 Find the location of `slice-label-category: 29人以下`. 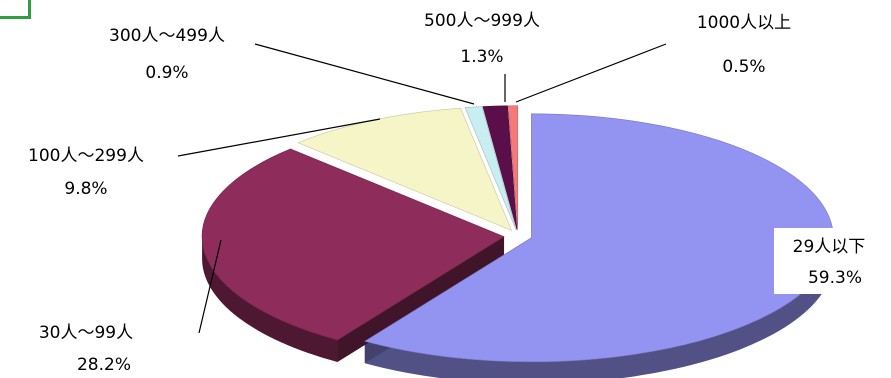

slice-label-category: 29人以下 is located at coordinates (829, 247).